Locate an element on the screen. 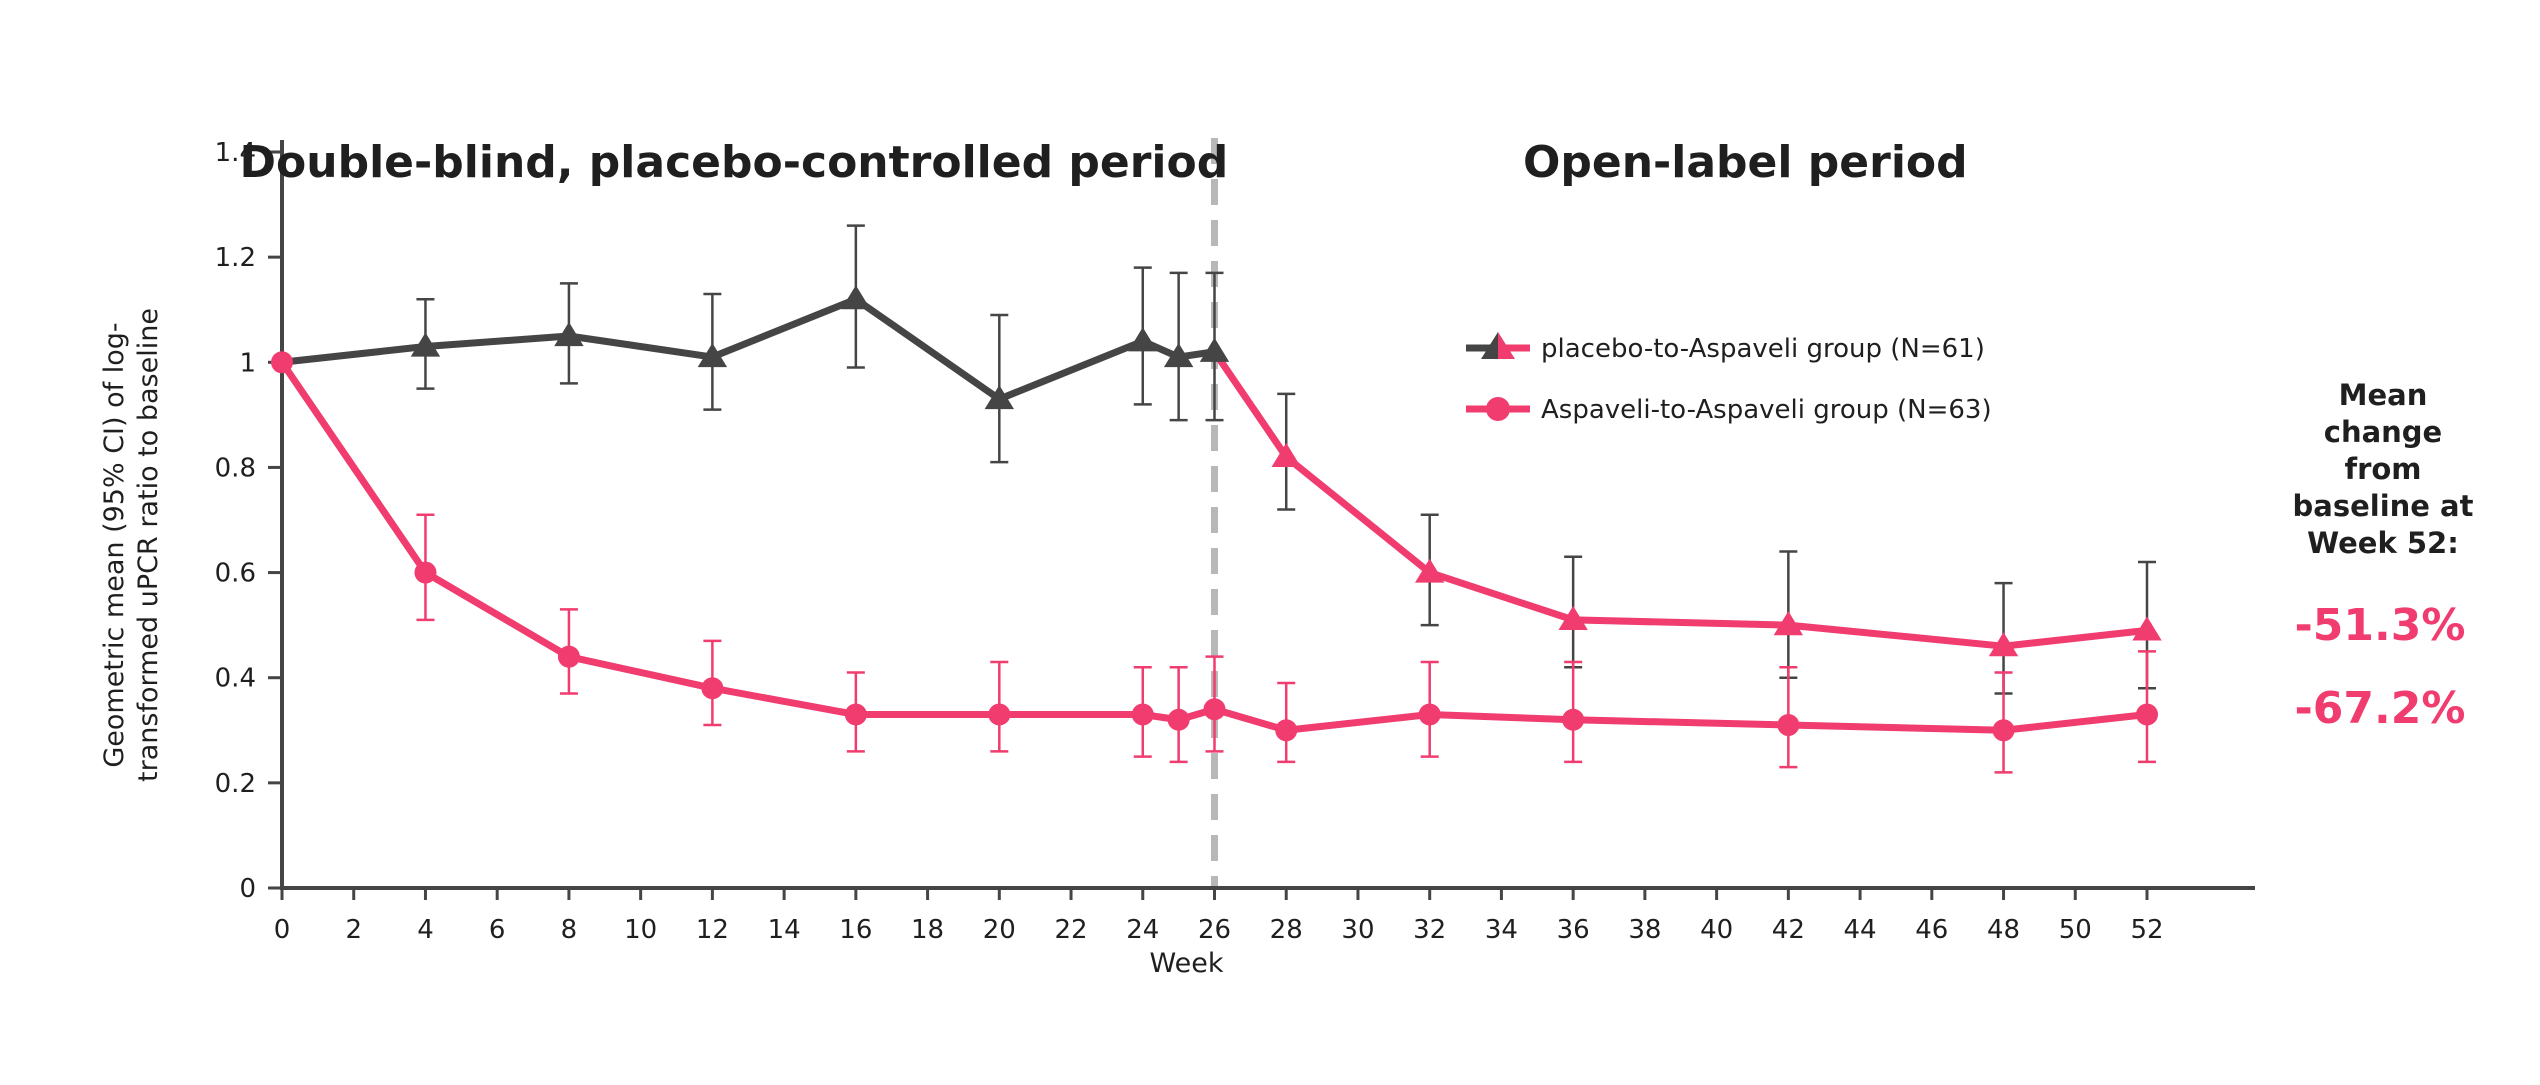 The width and height of the screenshot is (2540, 1085). legend-label: Aspaveli-to-Aspaveli group (N=63) is located at coordinates (1766, 410).